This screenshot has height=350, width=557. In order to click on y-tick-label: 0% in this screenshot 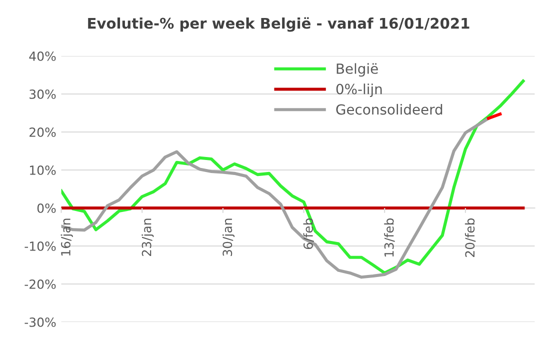, I will do `click(46, 208)`.